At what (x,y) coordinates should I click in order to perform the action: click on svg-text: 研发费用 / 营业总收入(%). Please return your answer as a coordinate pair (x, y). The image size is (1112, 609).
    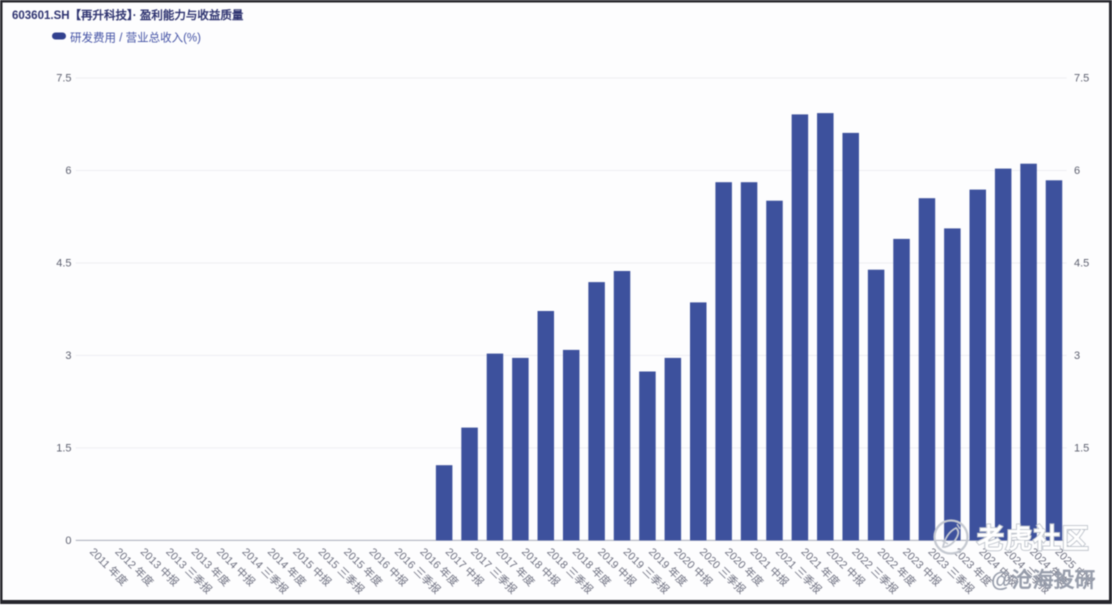
    Looking at the image, I should click on (135, 37).